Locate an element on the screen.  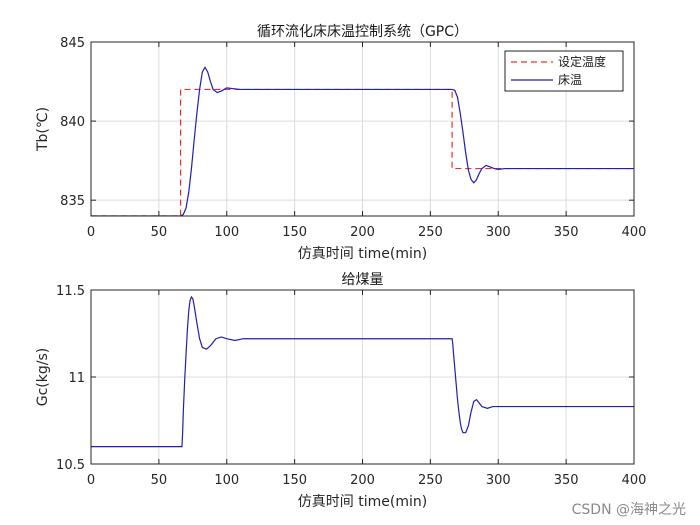
y-tick-label: 10.5 is located at coordinates (70, 465).